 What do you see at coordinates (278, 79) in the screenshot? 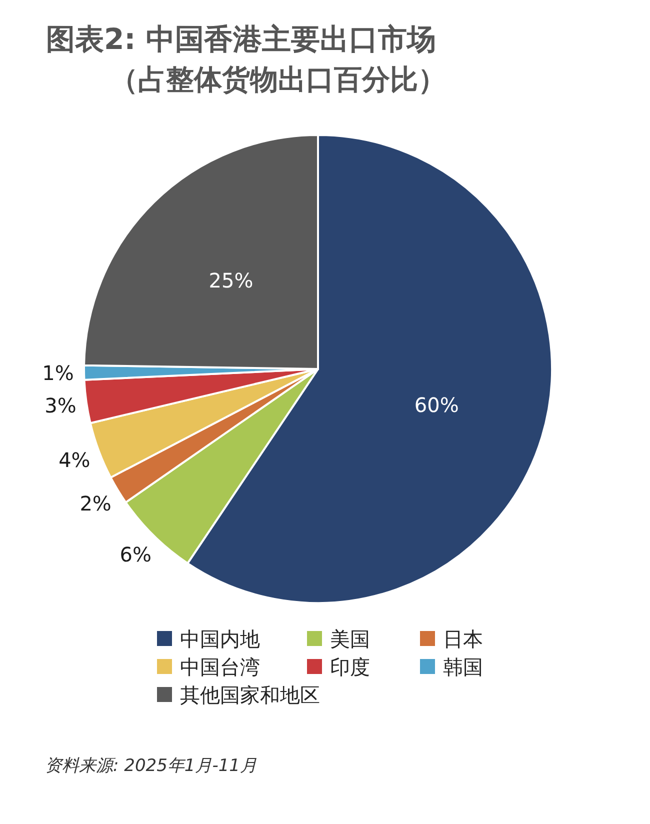
I see `subtitle: （占整体货物出口百分比）` at bounding box center [278, 79].